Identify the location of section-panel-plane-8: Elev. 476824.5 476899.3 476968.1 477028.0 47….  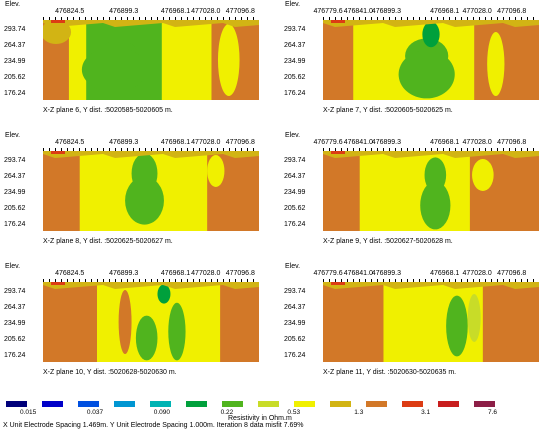
(132, 193).